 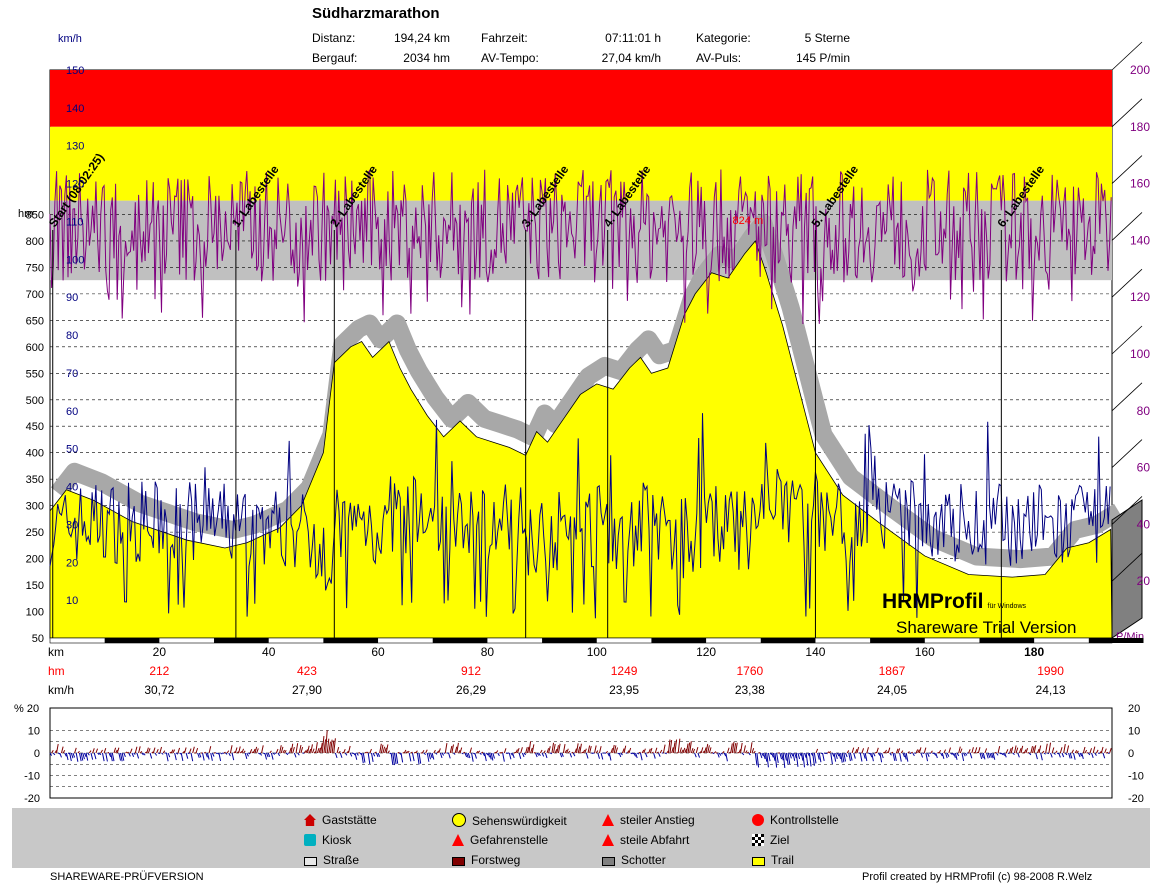 What do you see at coordinates (1140, 297) in the screenshot?
I see `pulse-tick-label: 120` at bounding box center [1140, 297].